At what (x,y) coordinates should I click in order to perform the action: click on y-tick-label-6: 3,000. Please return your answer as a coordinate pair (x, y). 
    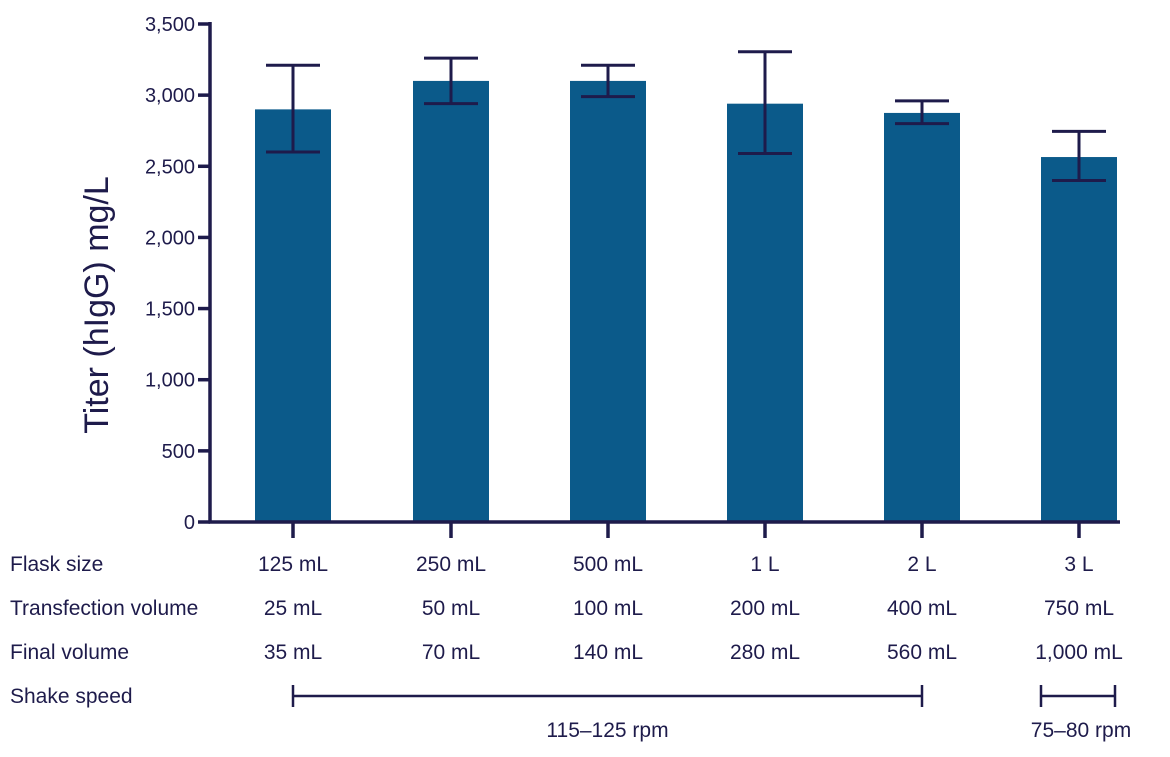
    Looking at the image, I should click on (170, 96).